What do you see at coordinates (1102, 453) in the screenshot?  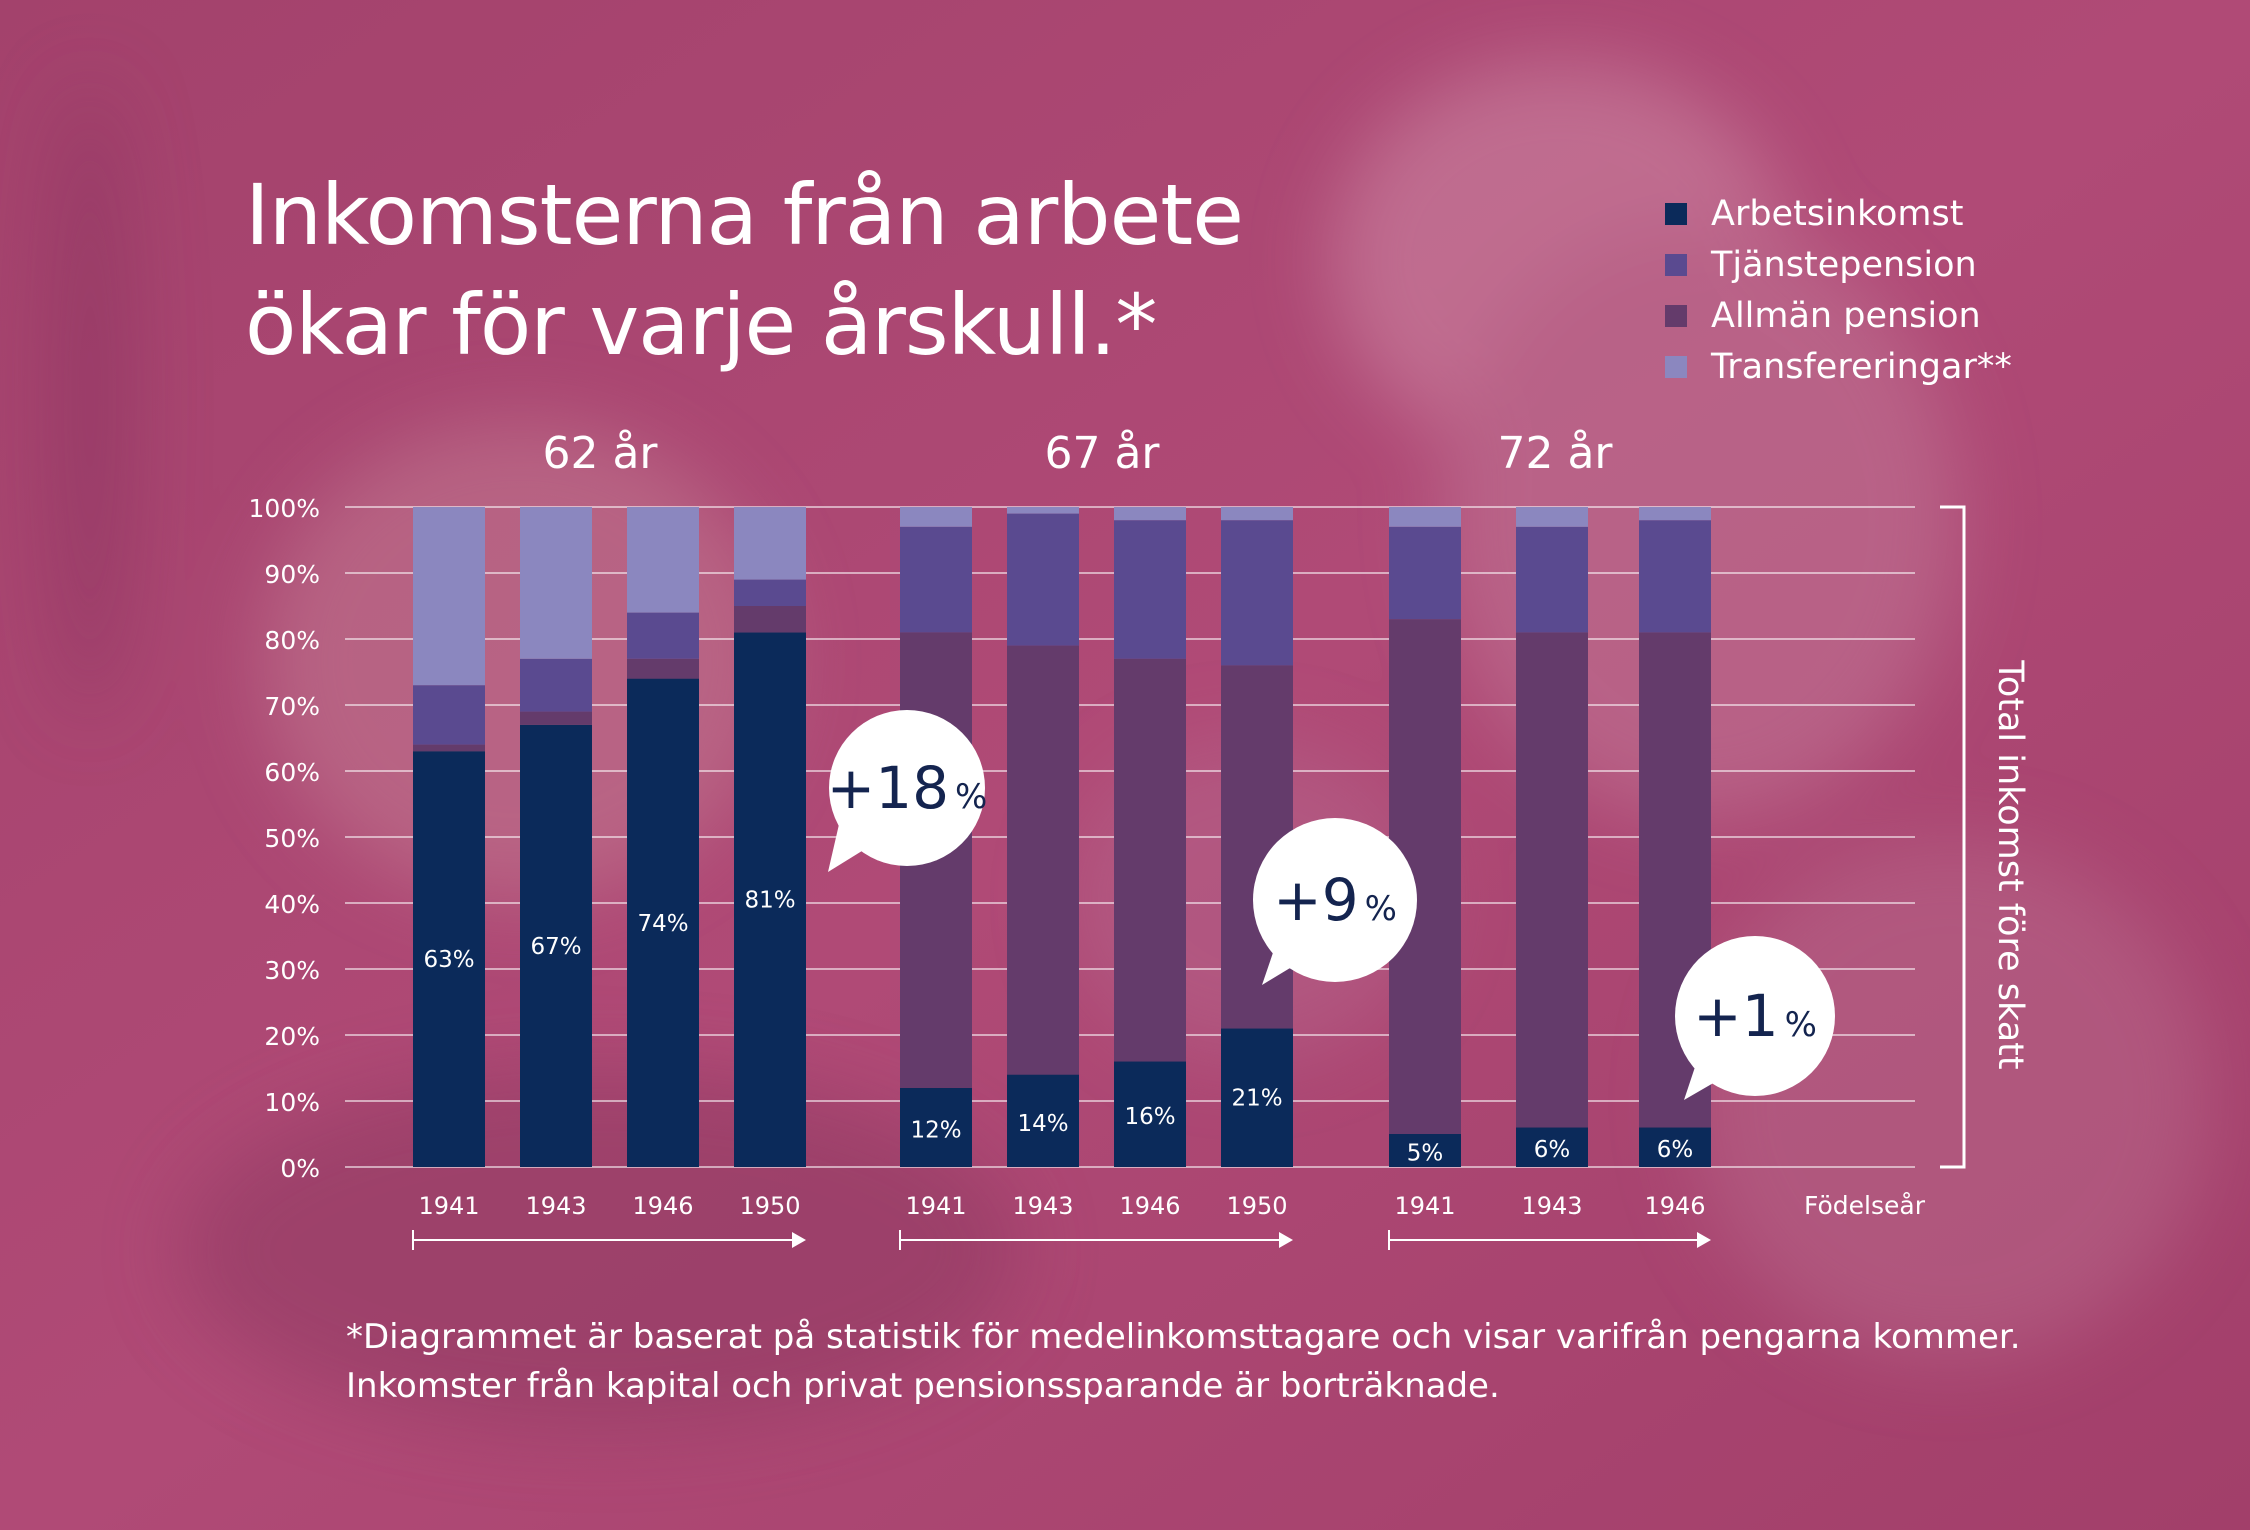 I see `group-title-67: 67 år` at bounding box center [1102, 453].